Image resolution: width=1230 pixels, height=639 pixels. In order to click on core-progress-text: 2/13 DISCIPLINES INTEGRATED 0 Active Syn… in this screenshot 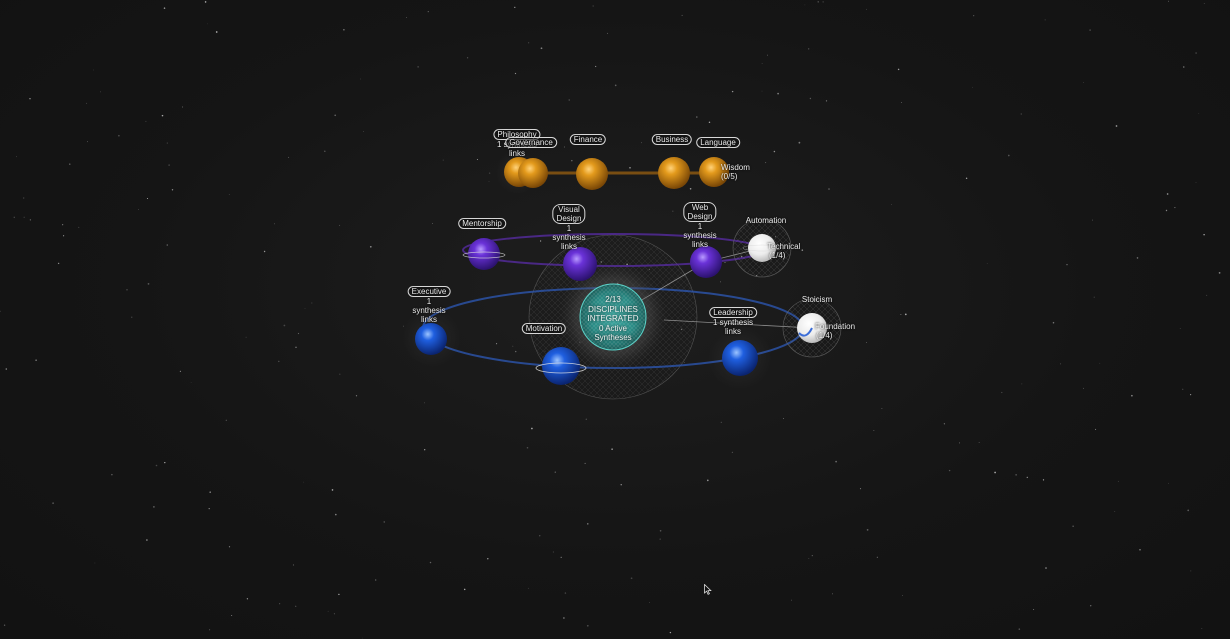, I will do `click(613, 319)`.